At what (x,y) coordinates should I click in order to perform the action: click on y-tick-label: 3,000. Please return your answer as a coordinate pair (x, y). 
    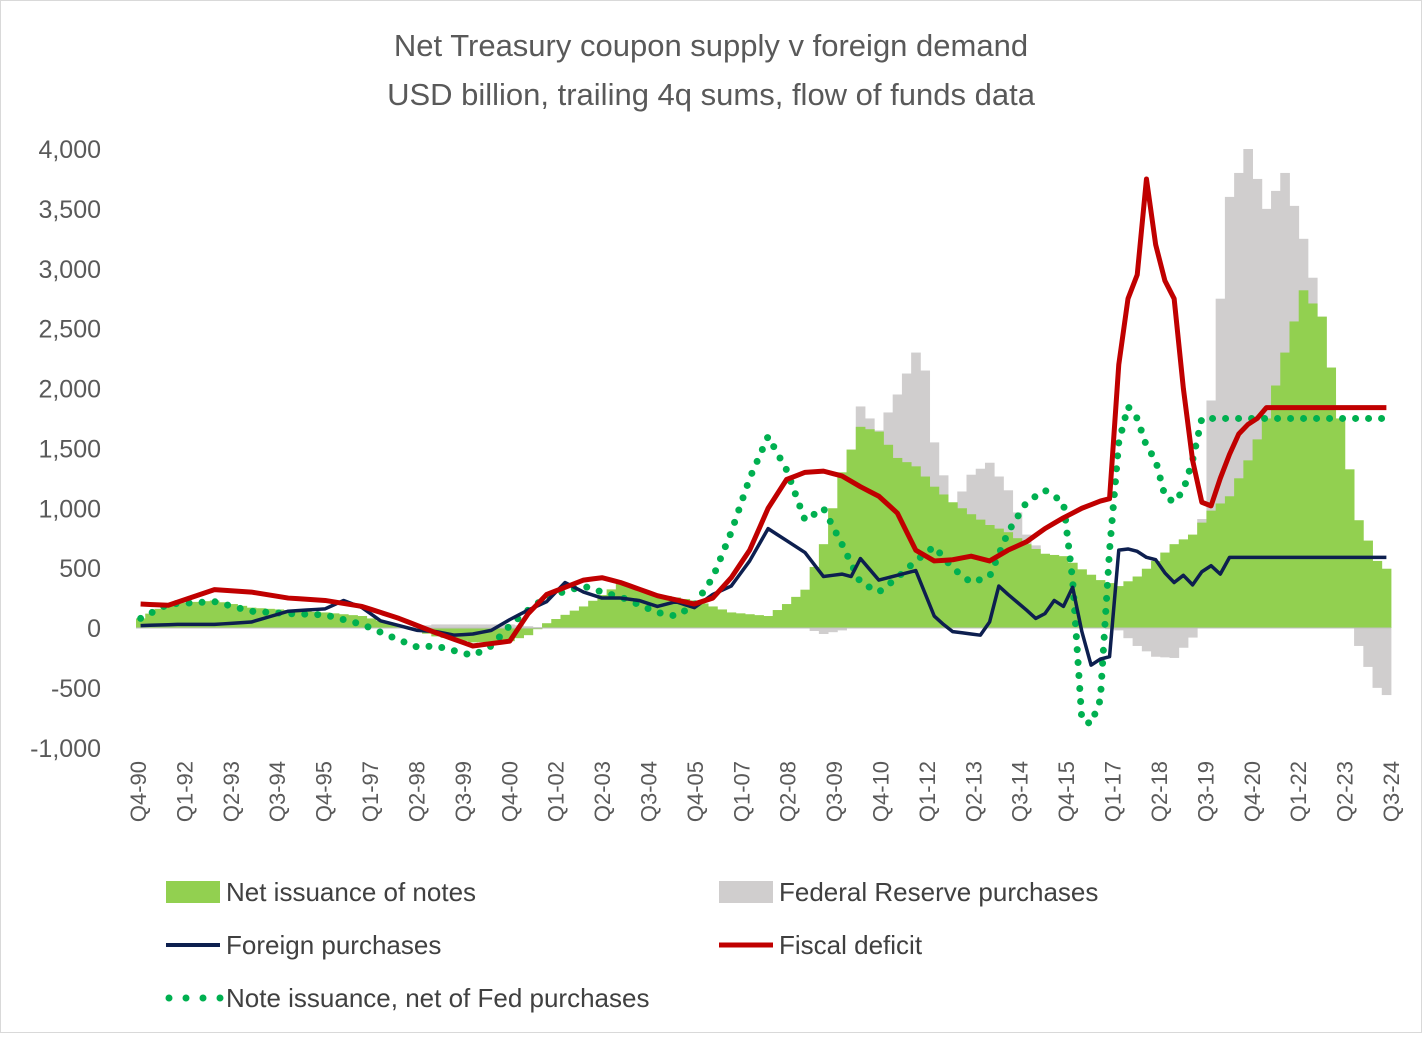
    Looking at the image, I should click on (69, 270).